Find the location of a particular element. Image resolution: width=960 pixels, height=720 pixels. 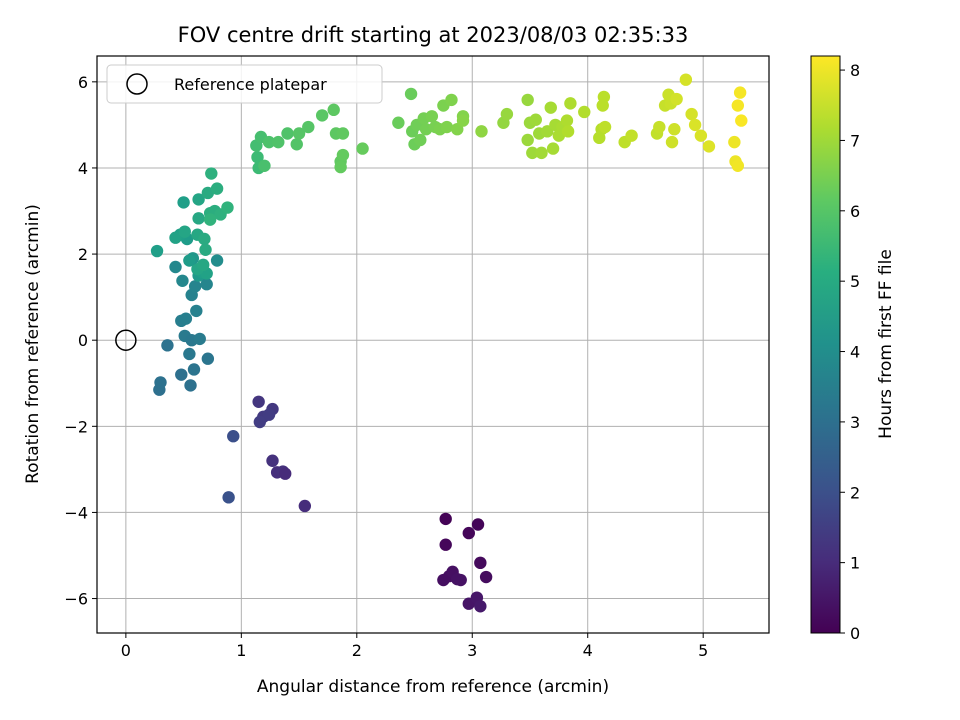

colorbar: 0 1 2 3 4 5 6 7 8 Hours from first FF file is located at coordinates (853, 349).